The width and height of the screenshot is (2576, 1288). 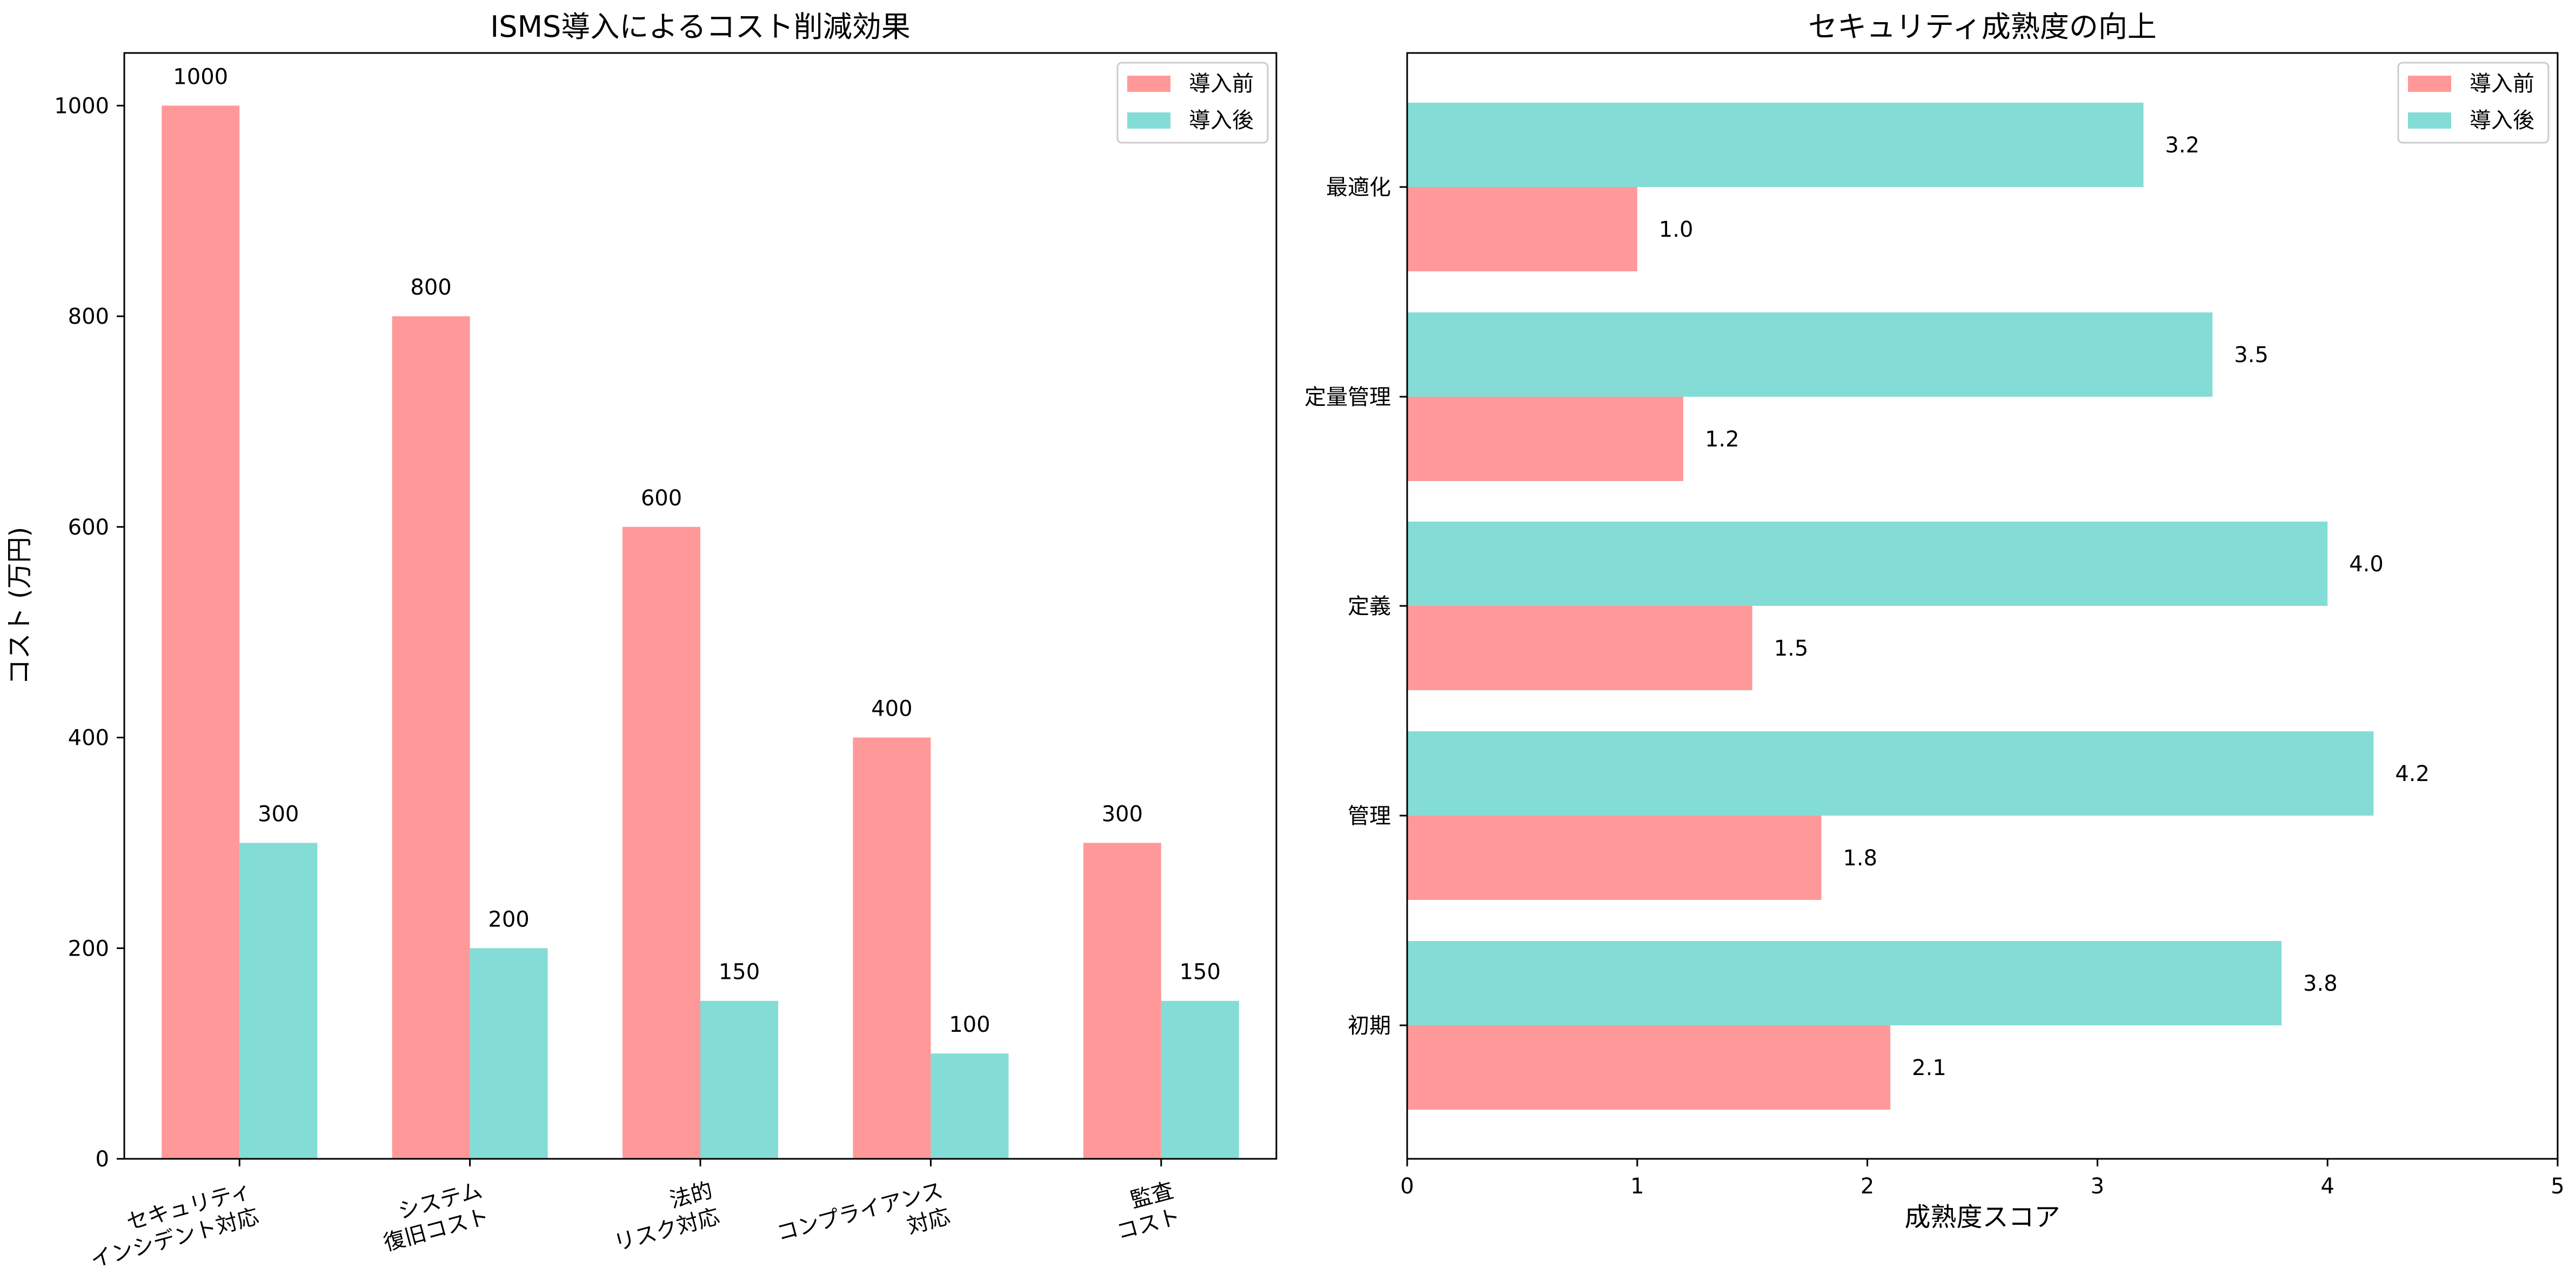 I want to click on x-tick-label: 監査コスト, so click(x=1145, y=1211).